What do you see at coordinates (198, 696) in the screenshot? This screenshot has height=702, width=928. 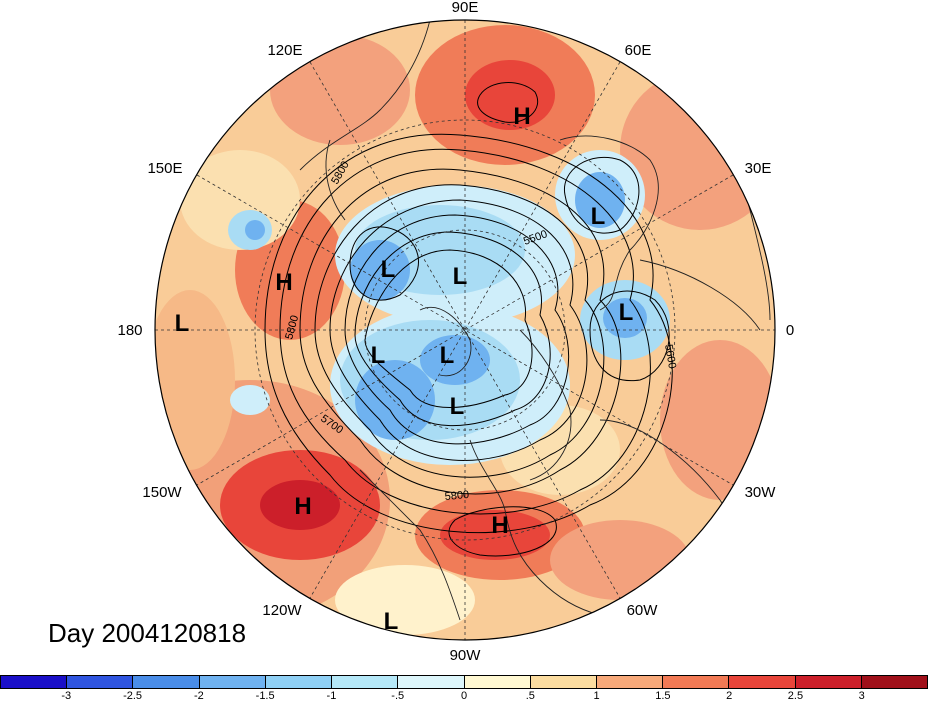 I see `colorbar-tick-label: -2` at bounding box center [198, 696].